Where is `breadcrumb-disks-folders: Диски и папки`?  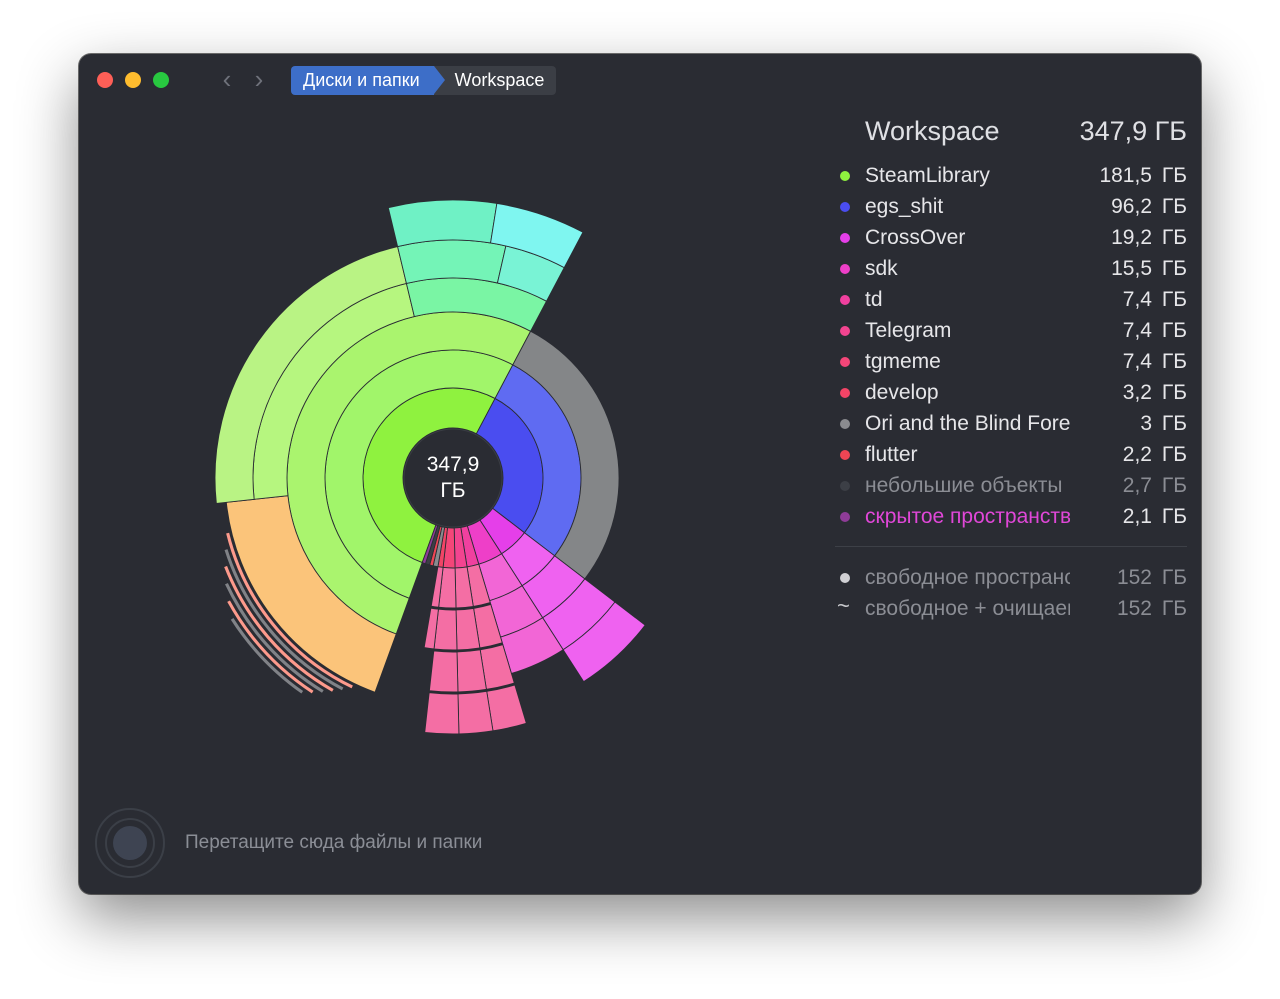 breadcrumb-disks-folders: Диски и папки is located at coordinates (368, 80).